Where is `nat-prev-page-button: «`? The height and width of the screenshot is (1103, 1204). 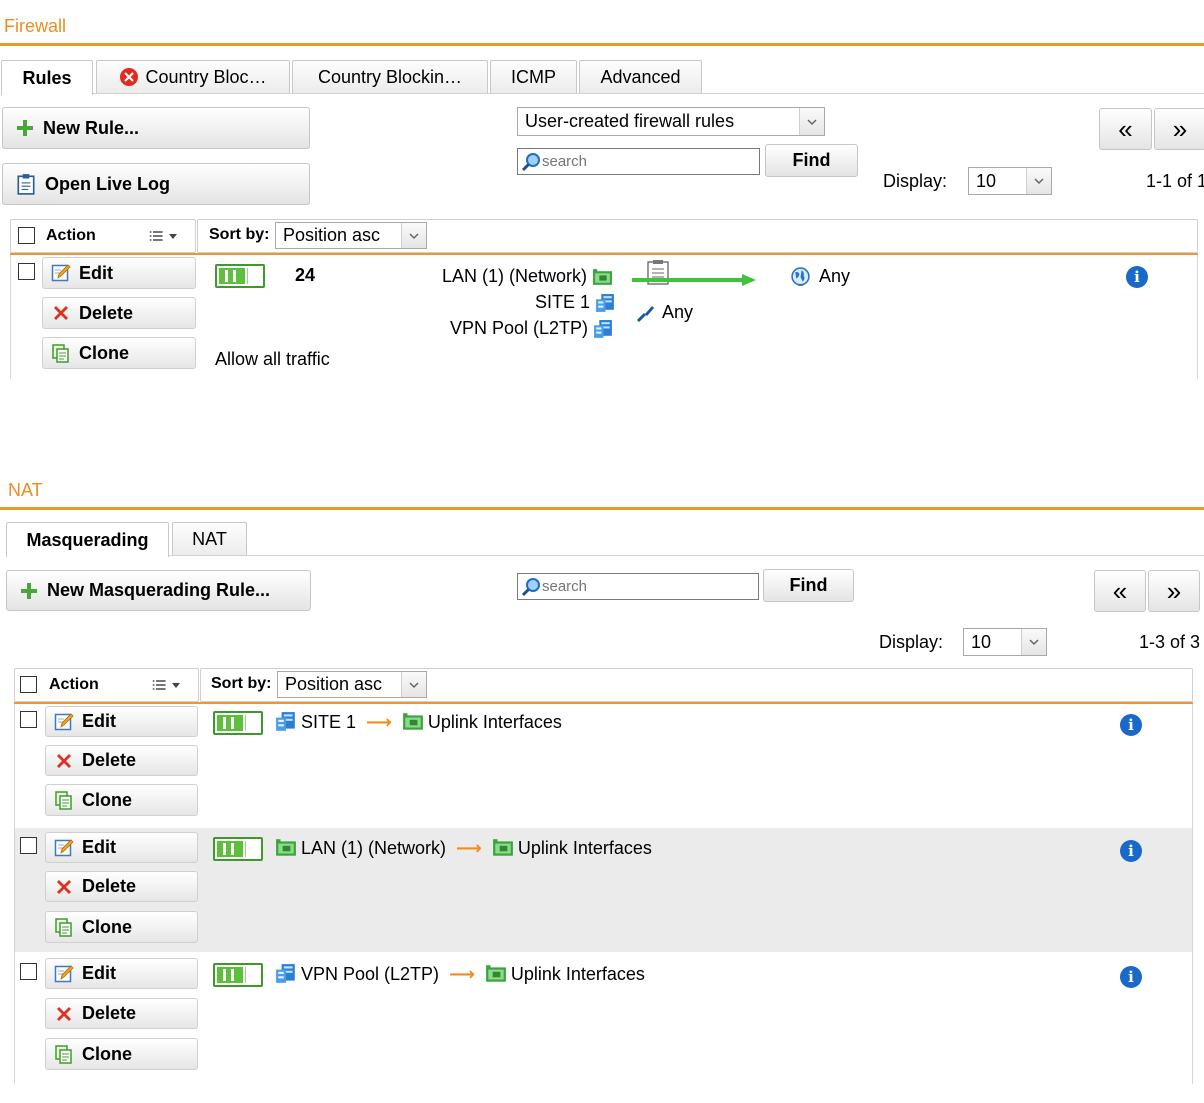
nat-prev-page-button: « is located at coordinates (1120, 591).